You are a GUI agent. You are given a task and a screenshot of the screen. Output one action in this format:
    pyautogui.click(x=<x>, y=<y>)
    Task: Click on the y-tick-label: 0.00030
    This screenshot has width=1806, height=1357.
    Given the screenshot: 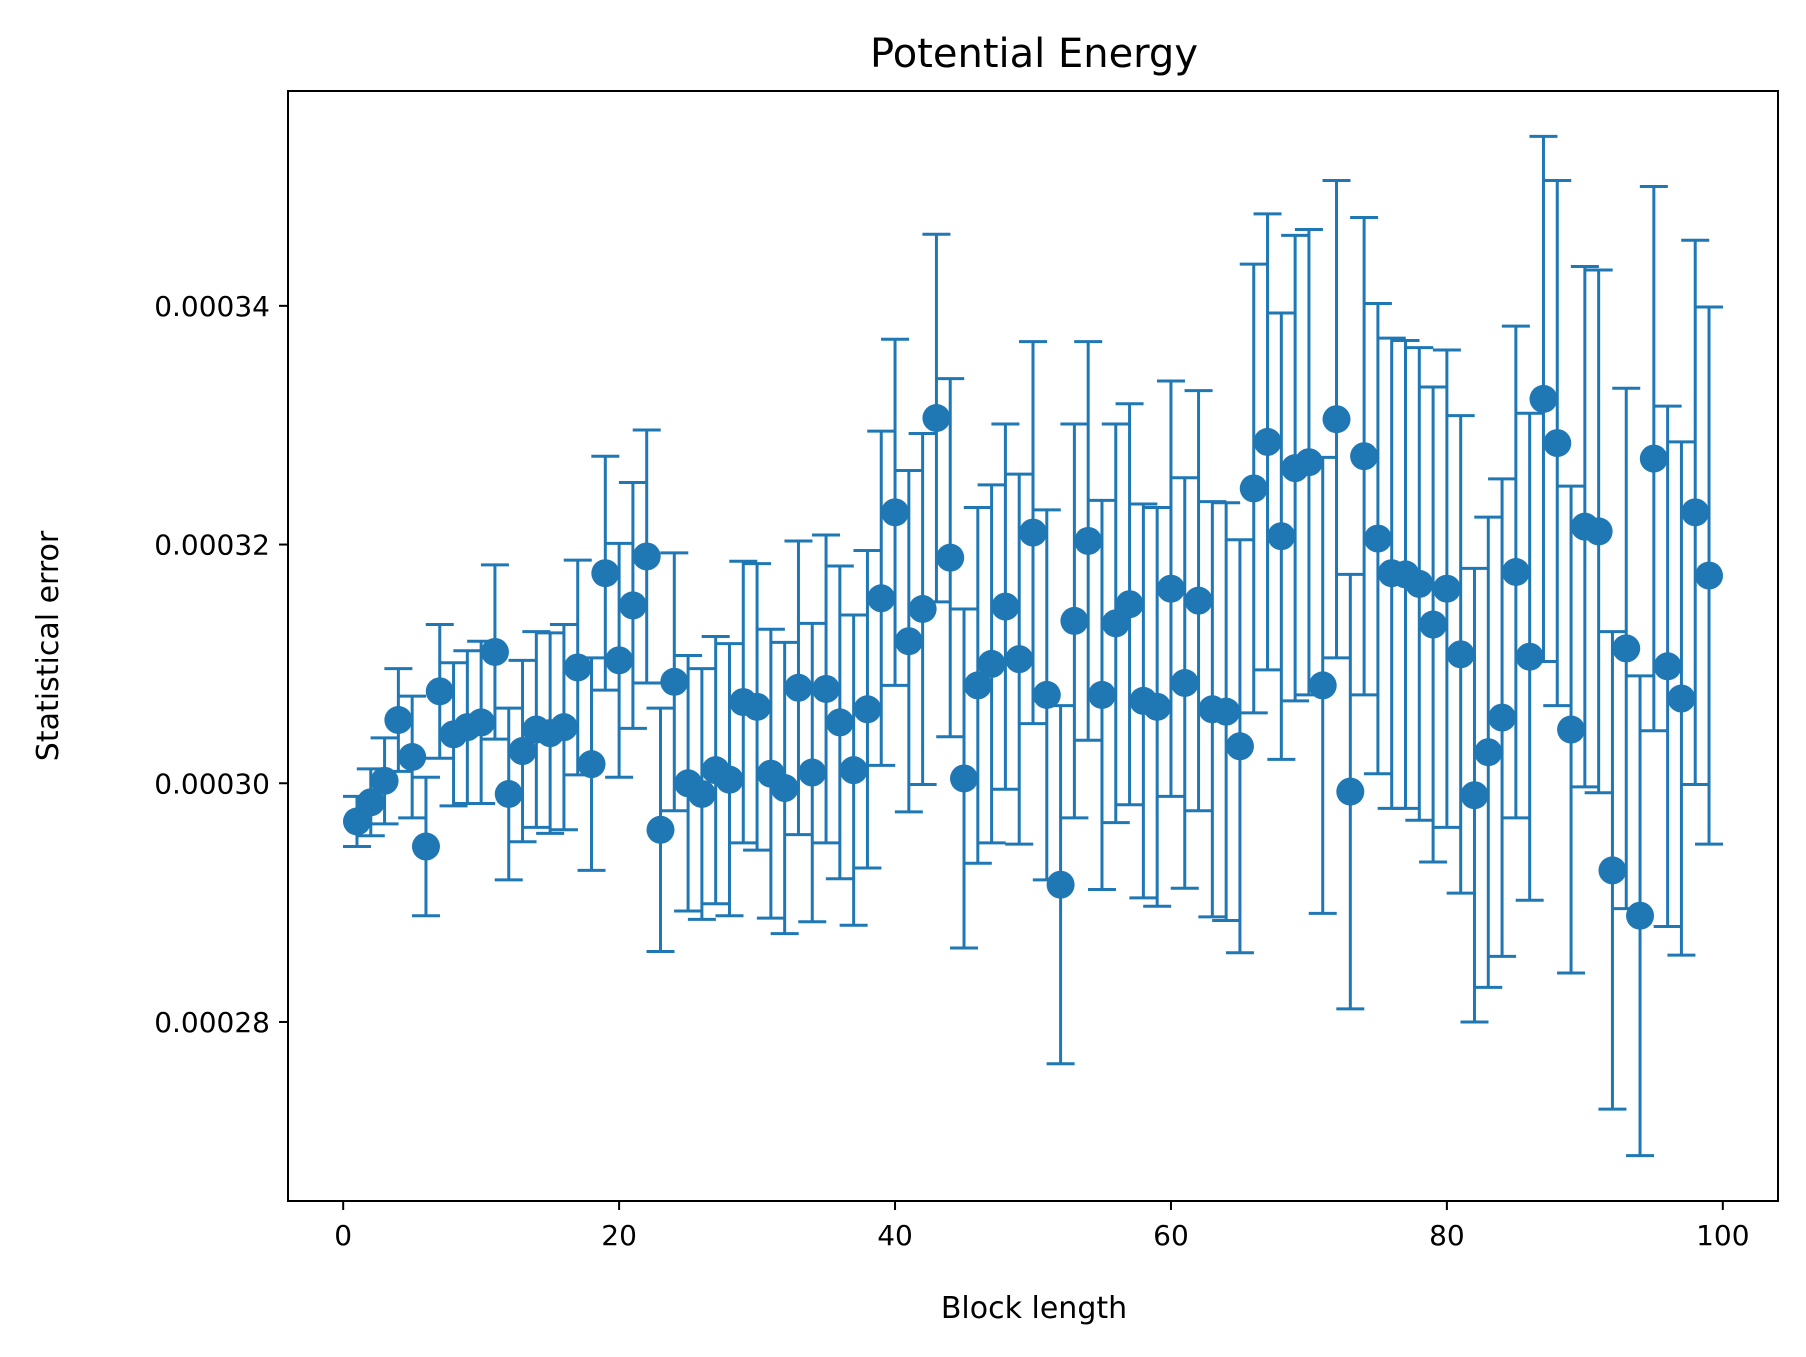 What is the action you would take?
    pyautogui.click(x=212, y=783)
    